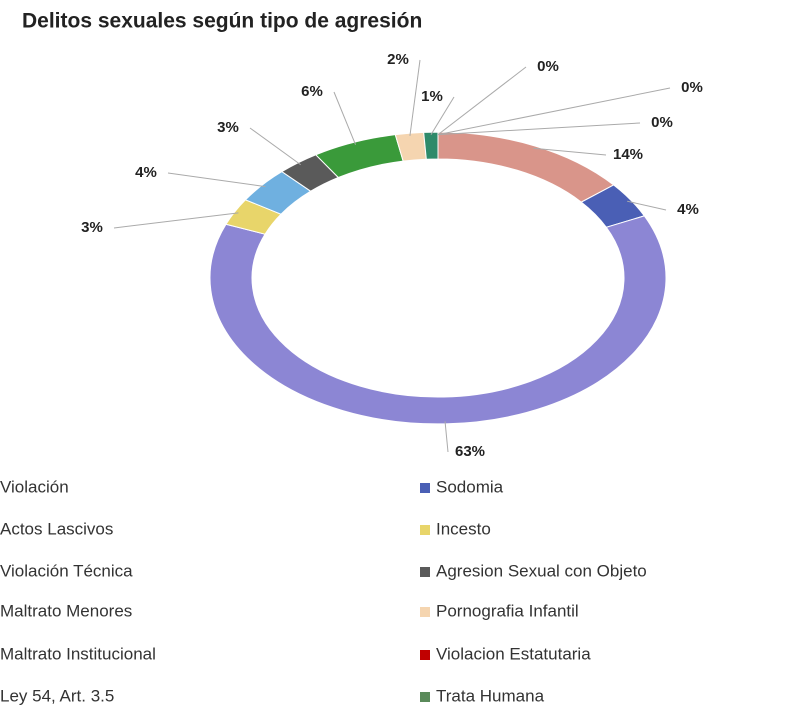 Image resolution: width=789 pixels, height=709 pixels. What do you see at coordinates (398, 59) in the screenshot?
I see `data-label: 2%` at bounding box center [398, 59].